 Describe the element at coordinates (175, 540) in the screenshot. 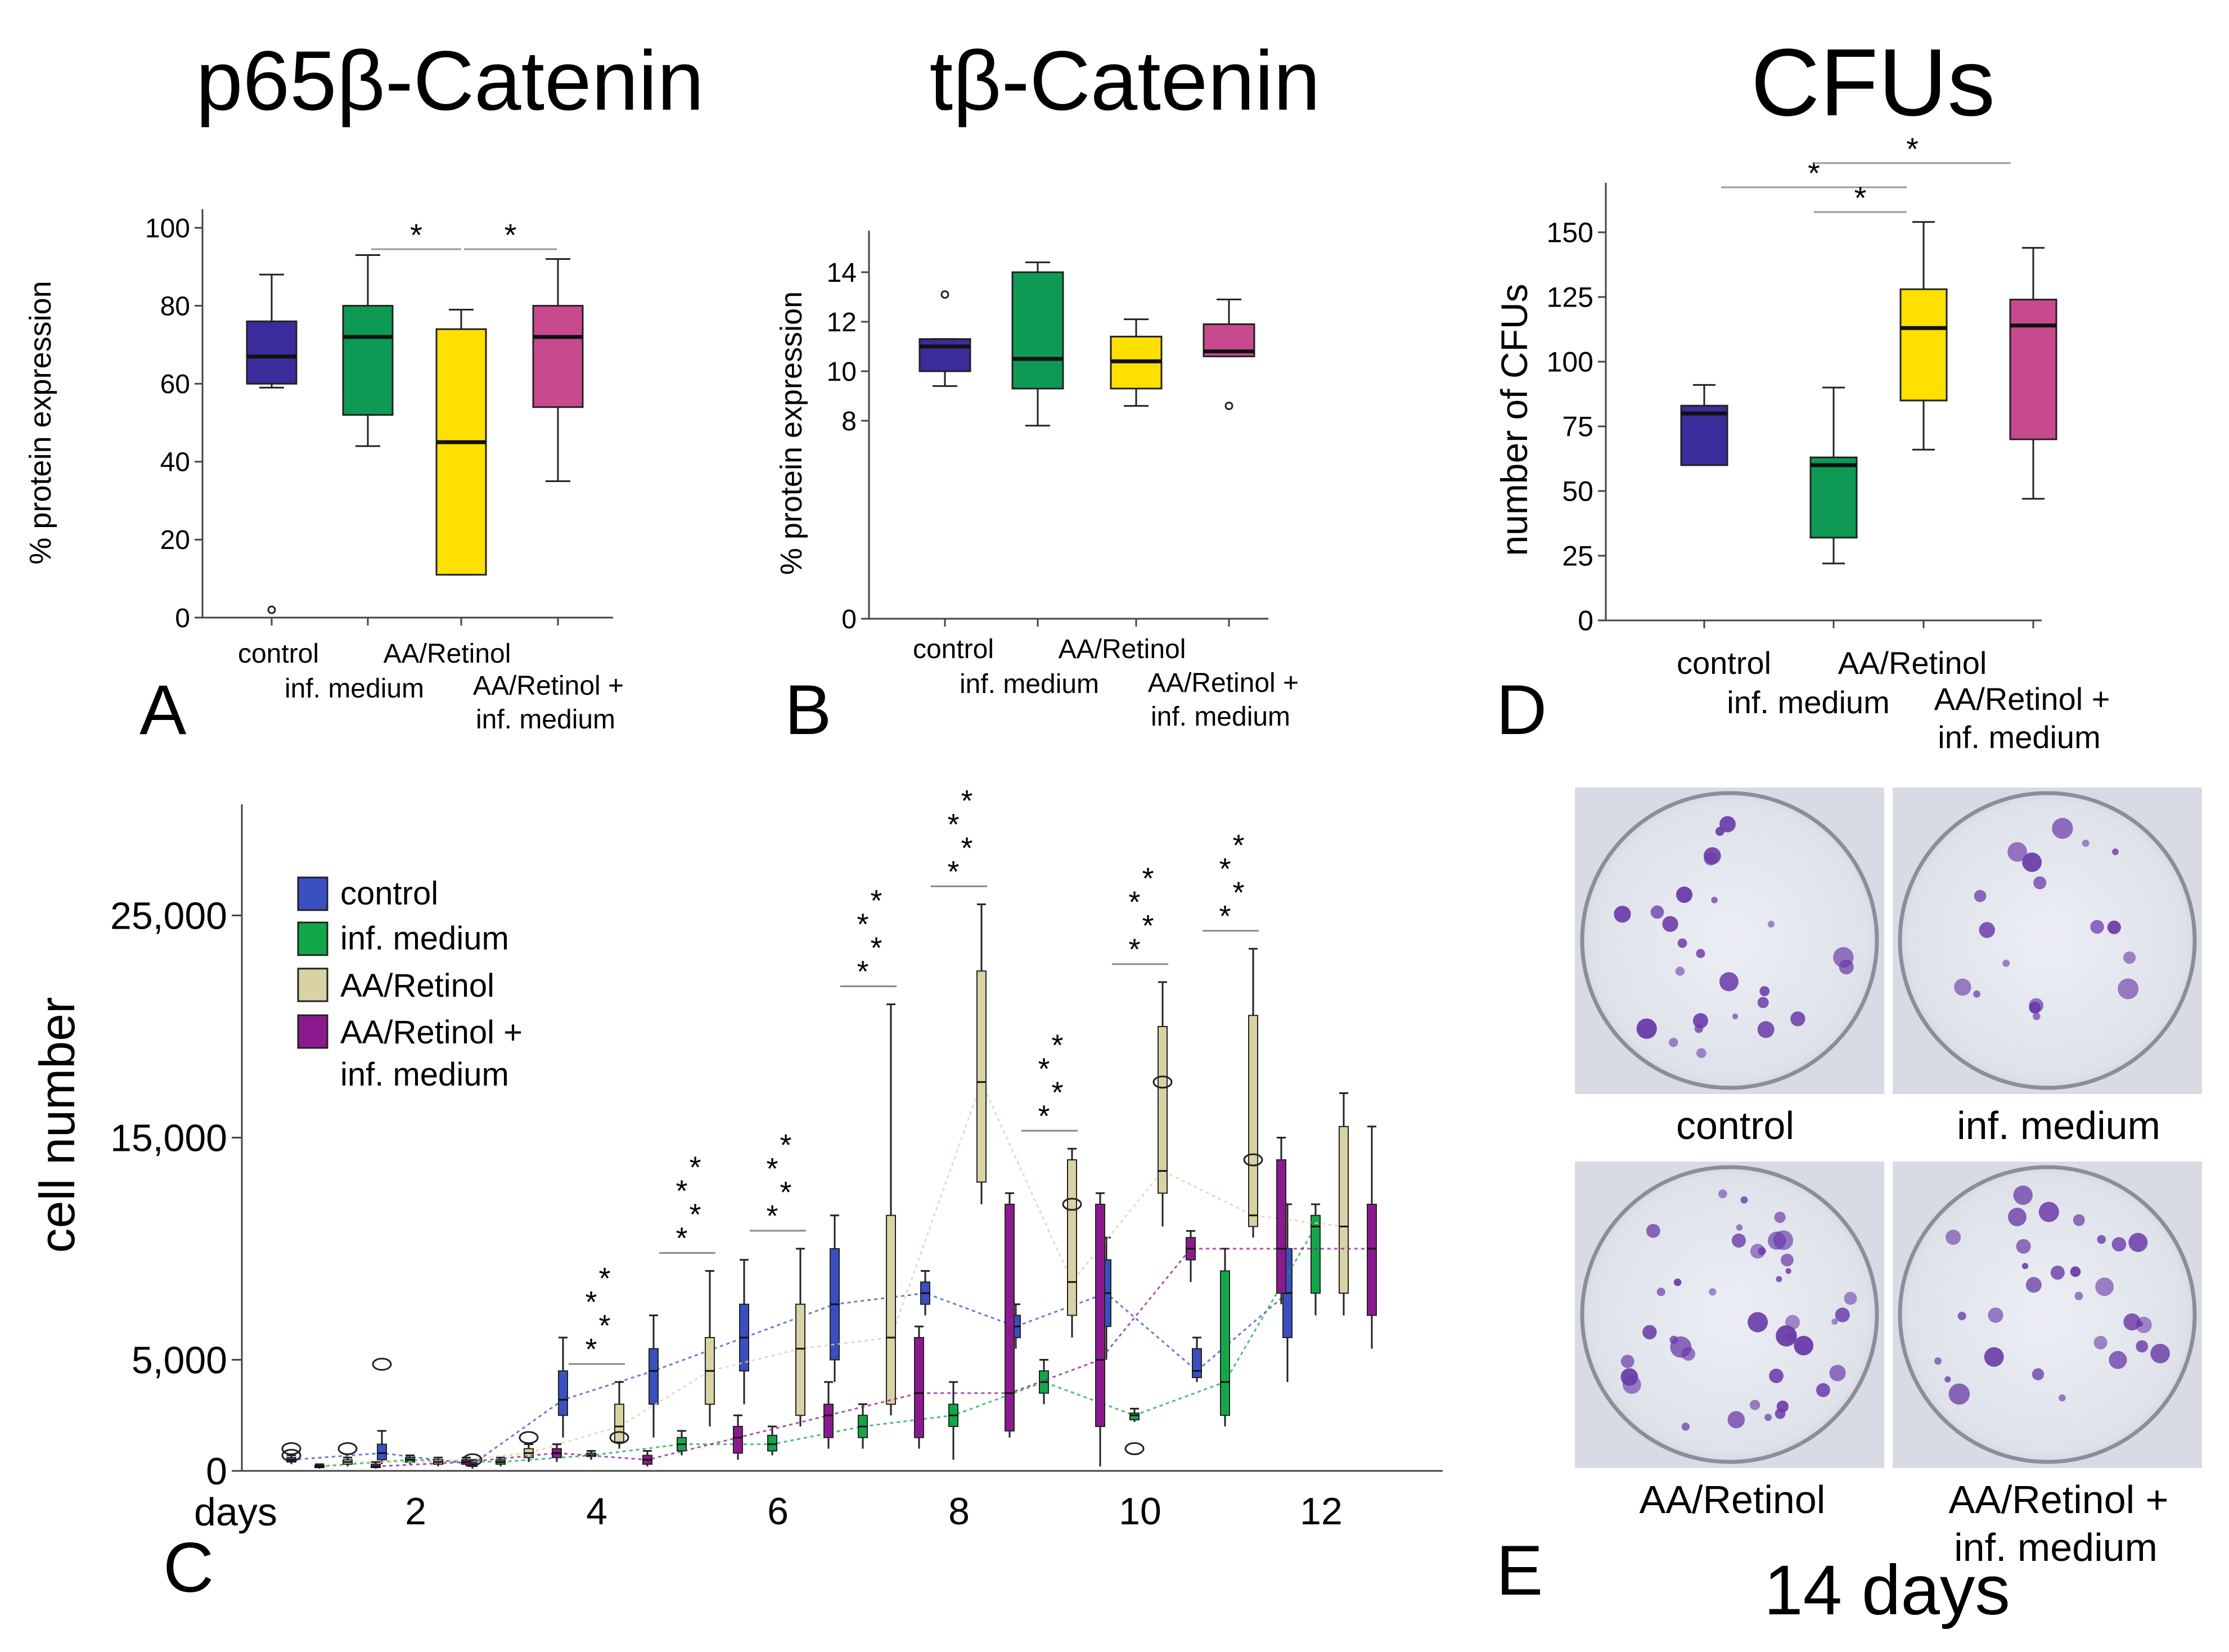

I see `y-tick-label: 20` at that location.